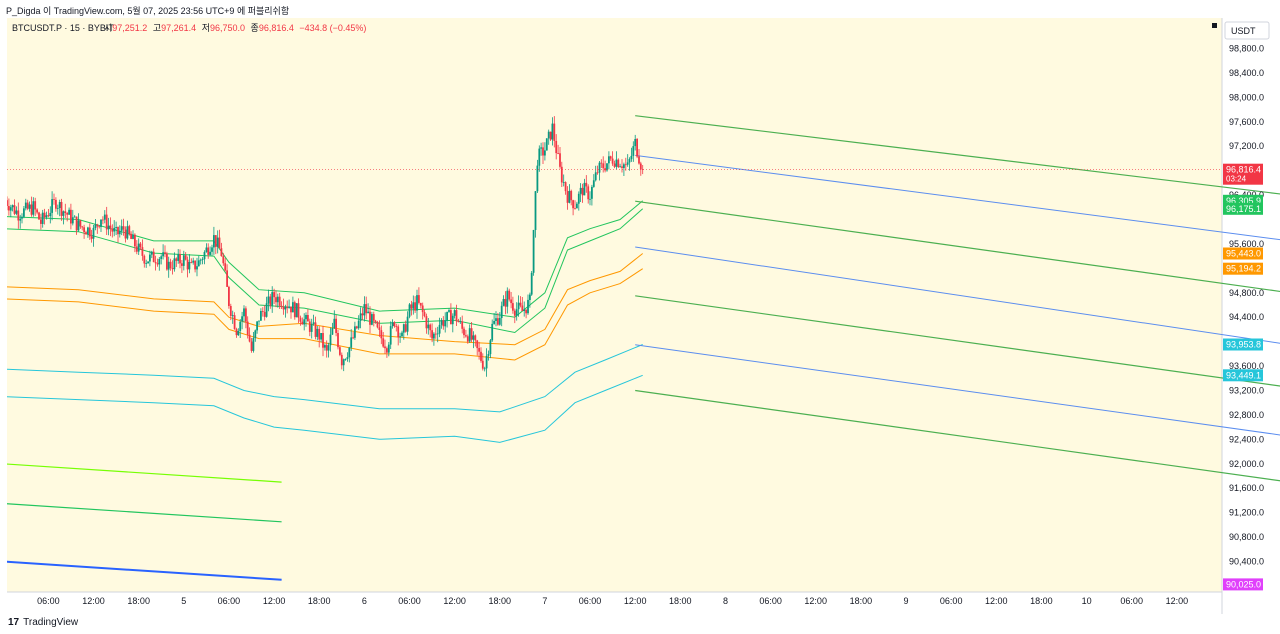 The image size is (1280, 634). Describe the element at coordinates (1243, 344) in the screenshot. I see `price-label-5: 93,953.8` at that location.